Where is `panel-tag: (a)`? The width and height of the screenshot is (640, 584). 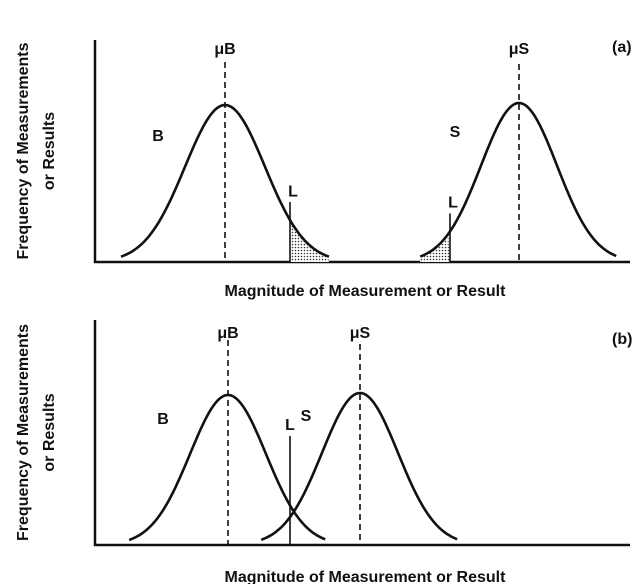 panel-tag: (a) is located at coordinates (622, 47).